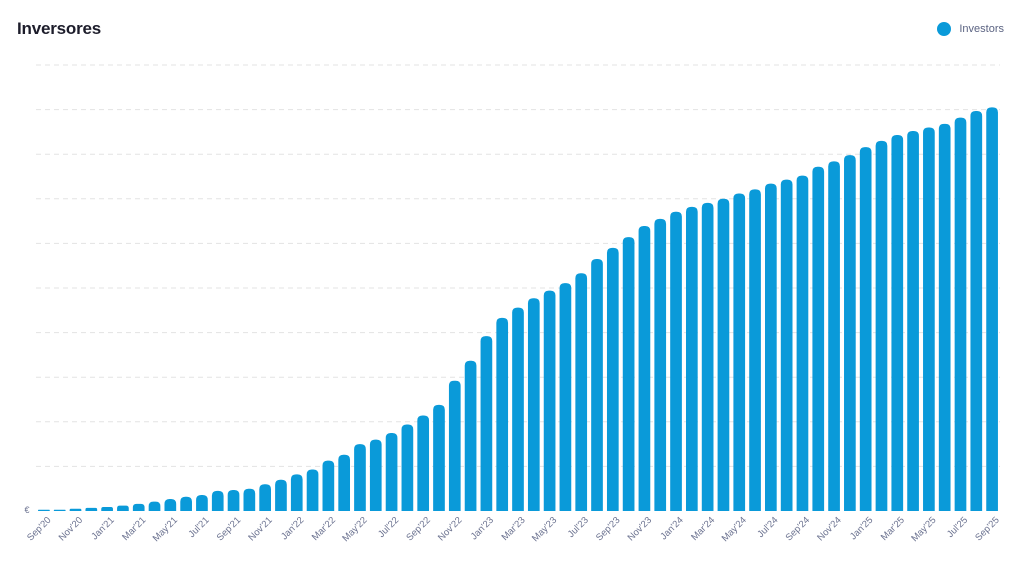 This screenshot has width=1024, height=570. I want to click on x-tick-label: Nov'22, so click(450, 529).